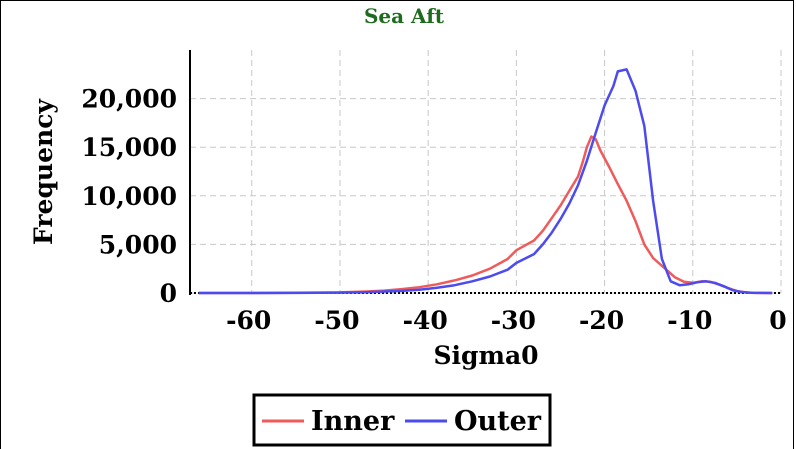 The height and width of the screenshot is (449, 796). Describe the element at coordinates (485, 355) in the screenshot. I see `x-axis-label: Sigma0` at that location.